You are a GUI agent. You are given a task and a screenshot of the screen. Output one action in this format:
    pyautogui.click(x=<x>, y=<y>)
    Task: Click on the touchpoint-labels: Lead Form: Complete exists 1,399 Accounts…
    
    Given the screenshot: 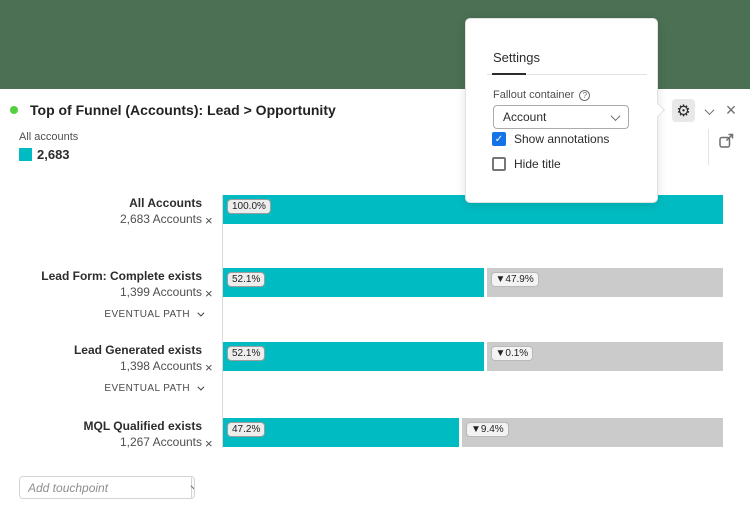 What is the action you would take?
    pyautogui.click(x=102, y=295)
    